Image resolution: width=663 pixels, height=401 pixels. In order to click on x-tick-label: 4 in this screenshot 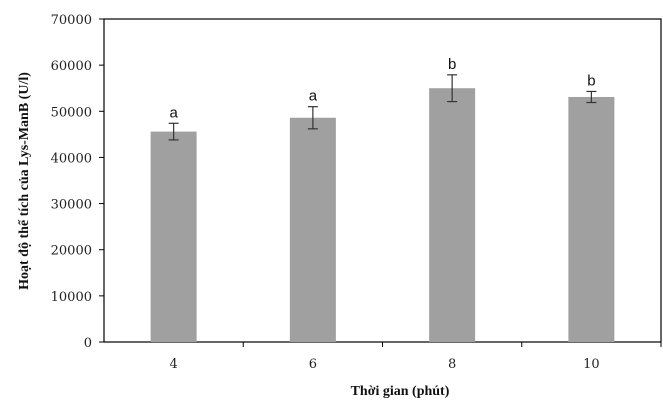, I will do `click(173, 364)`.